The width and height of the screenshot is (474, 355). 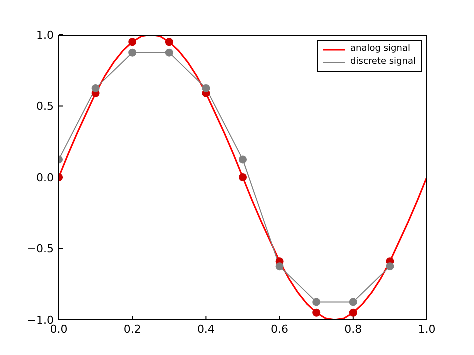 What do you see at coordinates (133, 329) in the screenshot?
I see `x-tick-label: 0.2` at bounding box center [133, 329].